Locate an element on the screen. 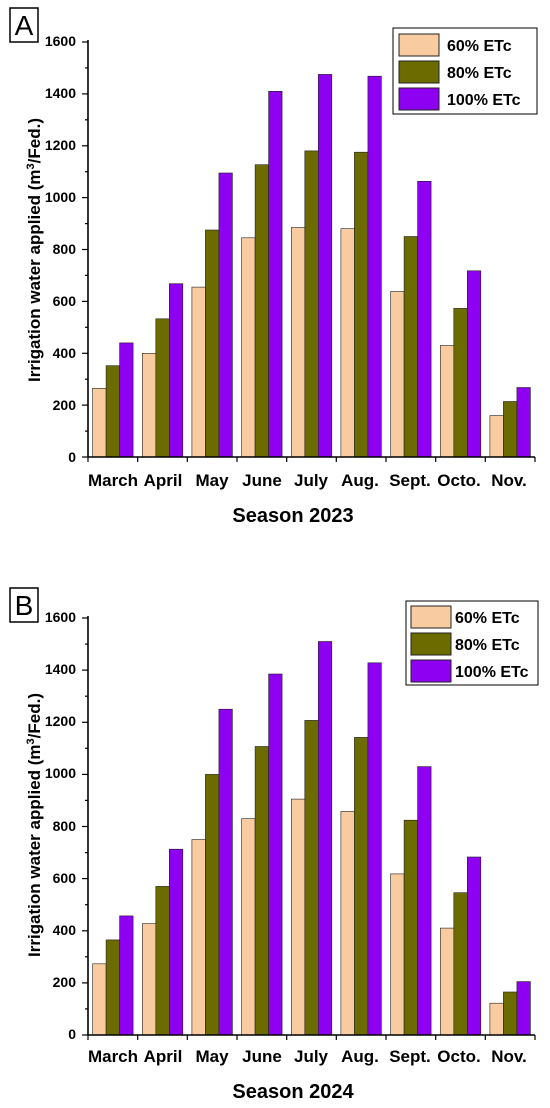 The height and width of the screenshot is (1108, 550). y-tick-label: 1600 is located at coordinates (60, 41).